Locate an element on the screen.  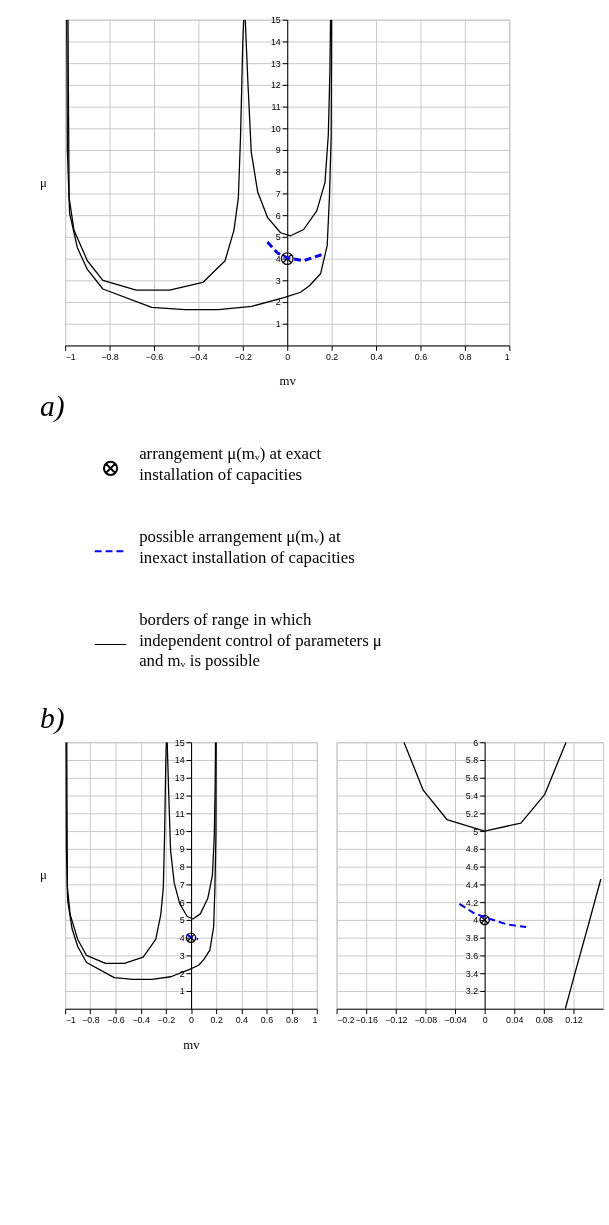
x-tick-label: −0.12 is located at coordinates (396, 1020).